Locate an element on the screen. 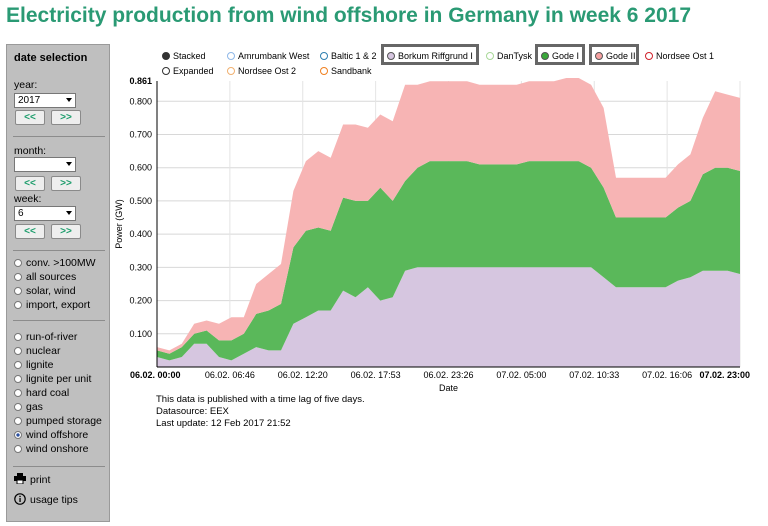 This screenshot has width=768, height=526. legend-item-gode-2: Gode II is located at coordinates (615, 56).